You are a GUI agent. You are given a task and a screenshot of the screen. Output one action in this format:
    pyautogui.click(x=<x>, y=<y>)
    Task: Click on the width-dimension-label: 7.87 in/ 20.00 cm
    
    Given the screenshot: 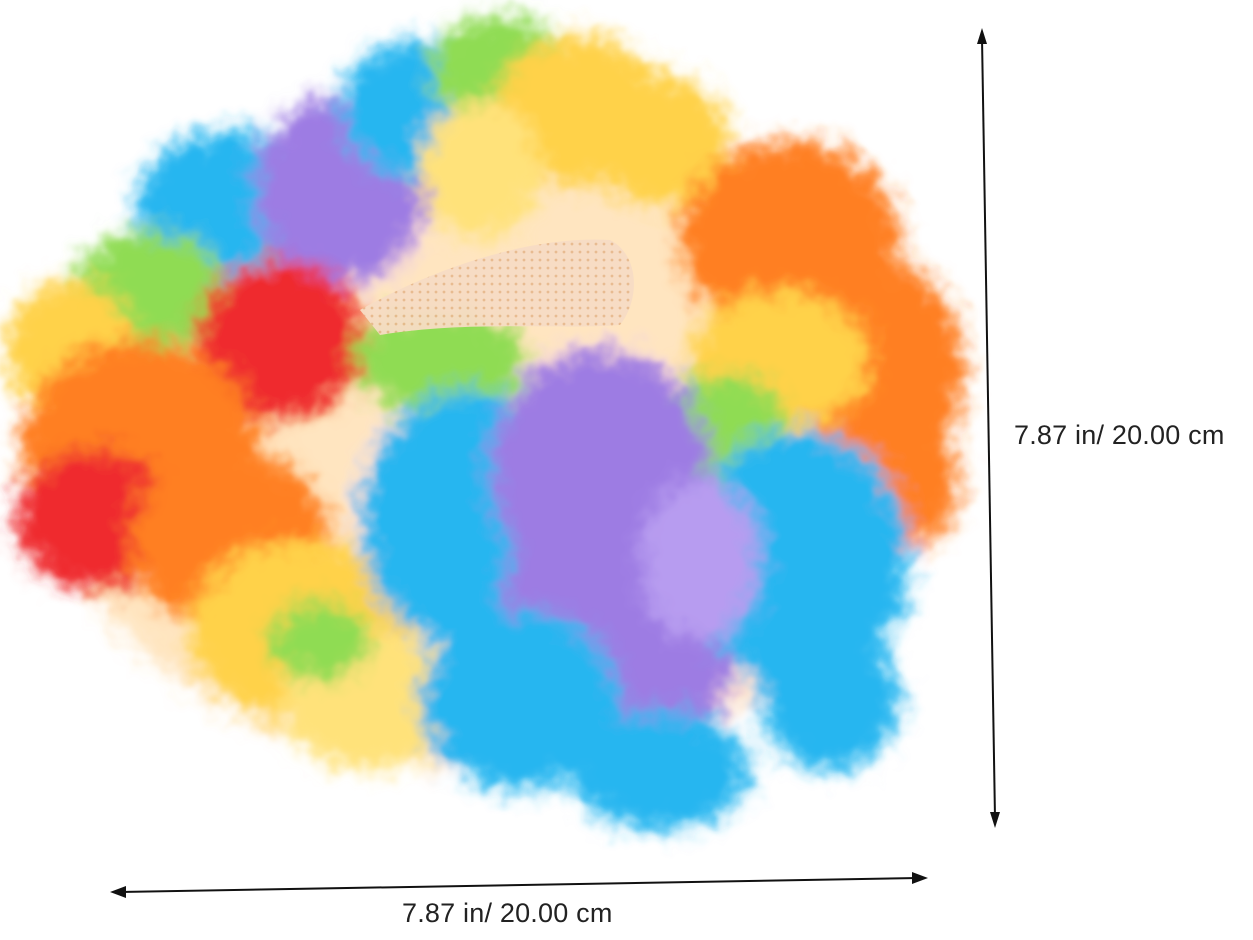 What is the action you would take?
    pyautogui.click(x=507, y=913)
    